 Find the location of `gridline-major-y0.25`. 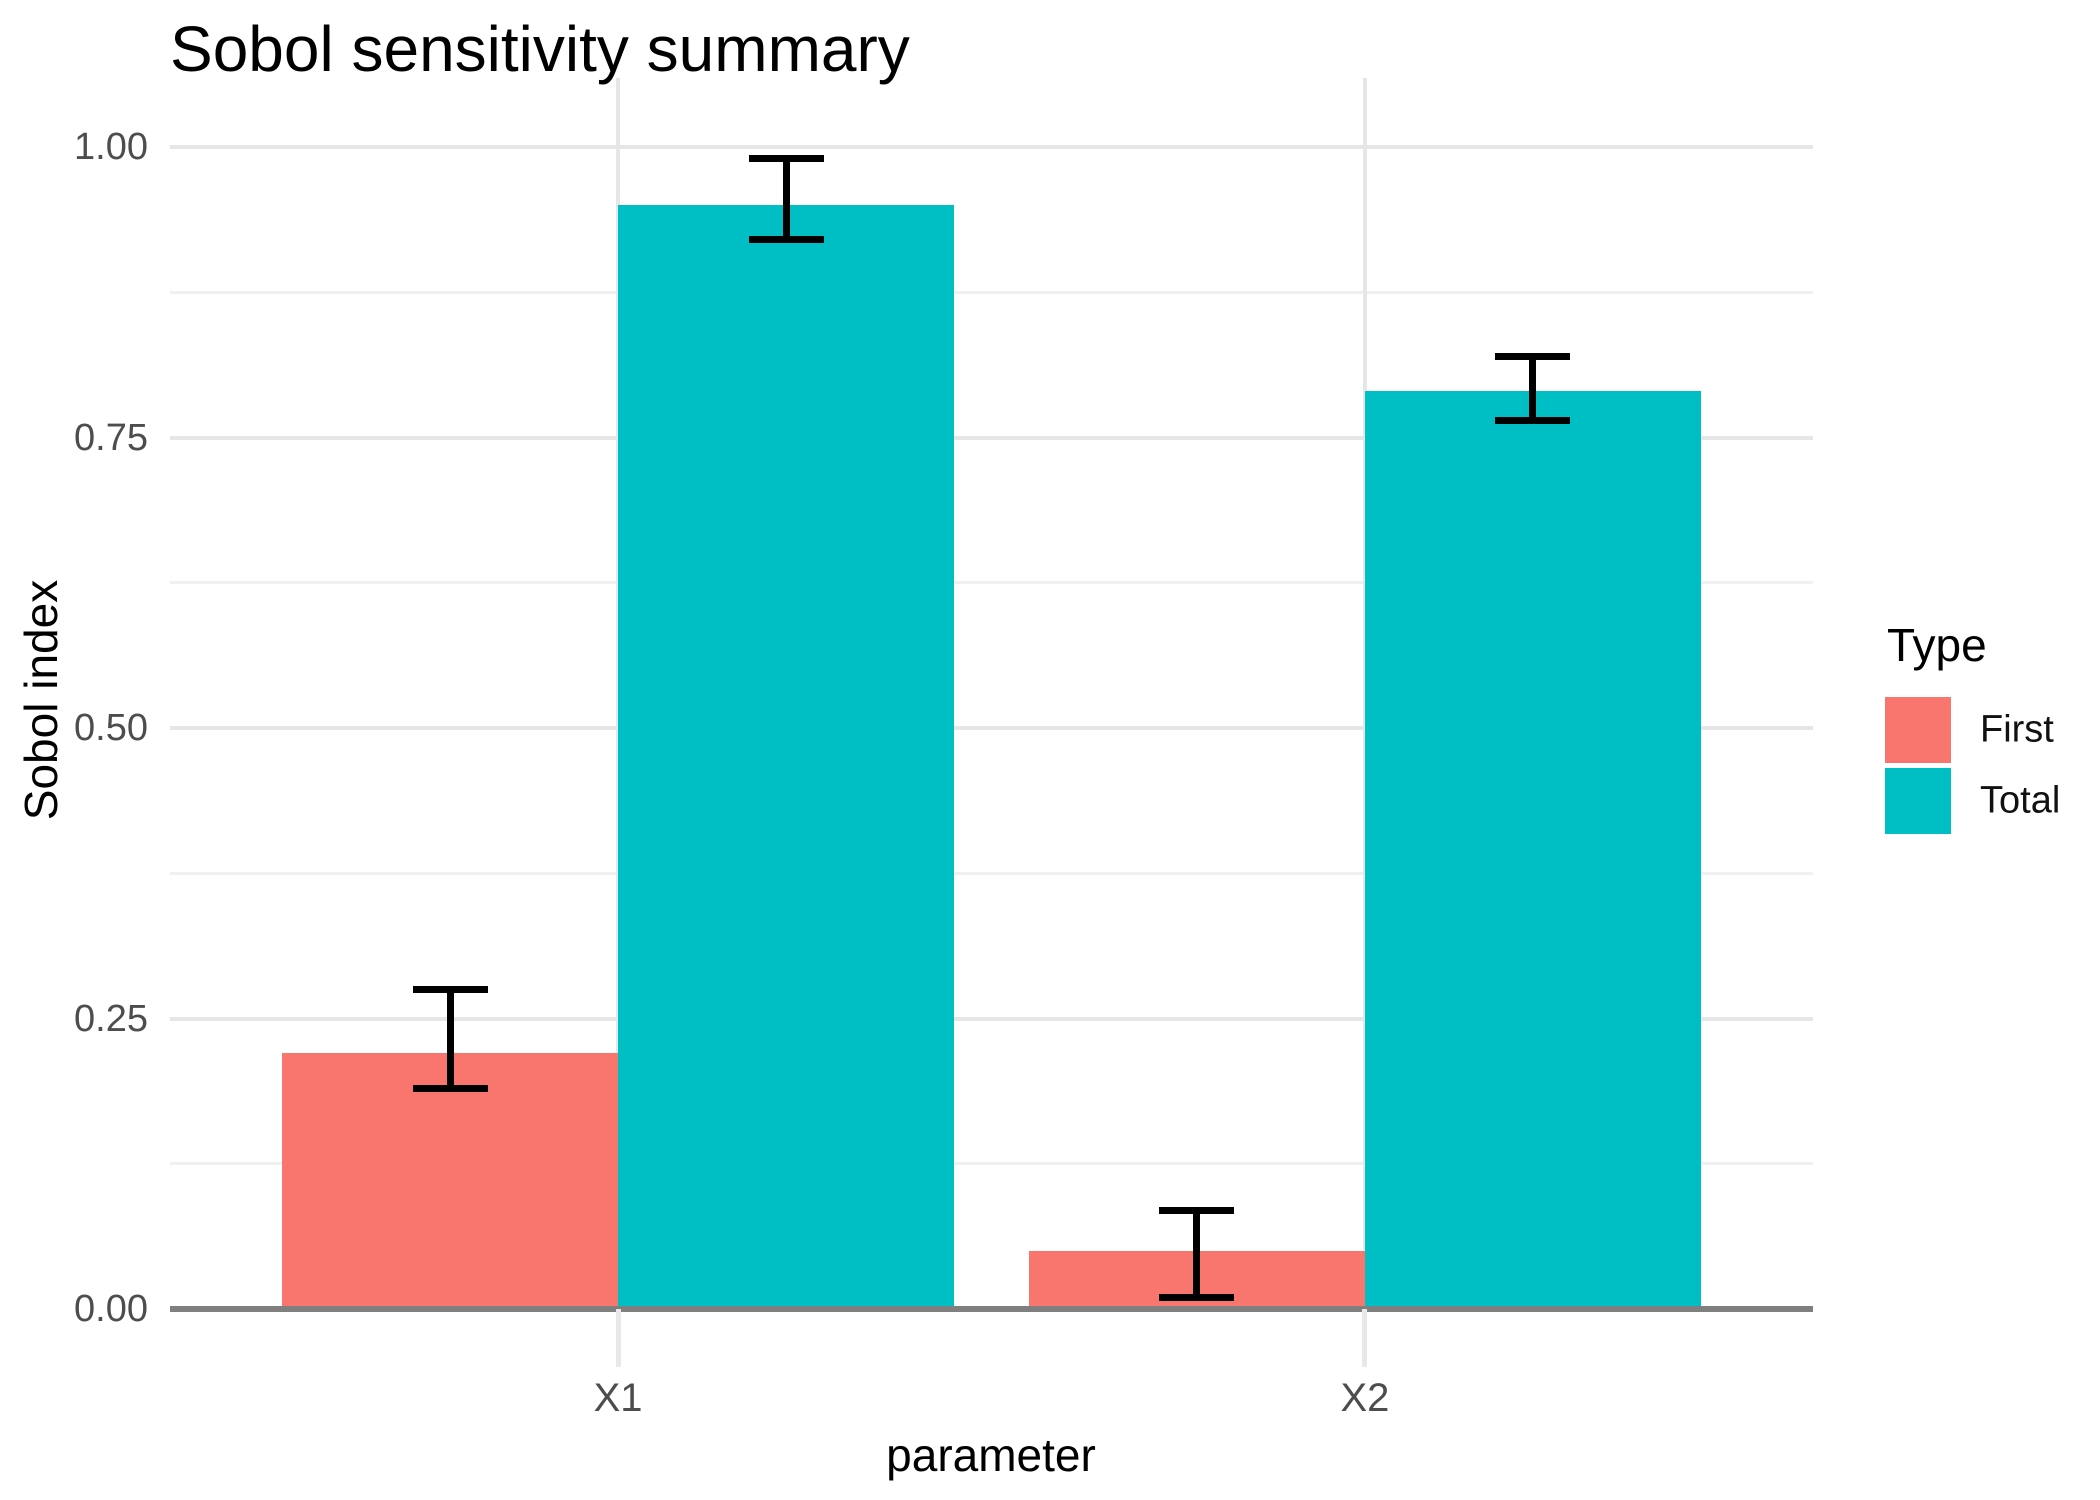

gridline-major-y0.25 is located at coordinates (991, 1018).